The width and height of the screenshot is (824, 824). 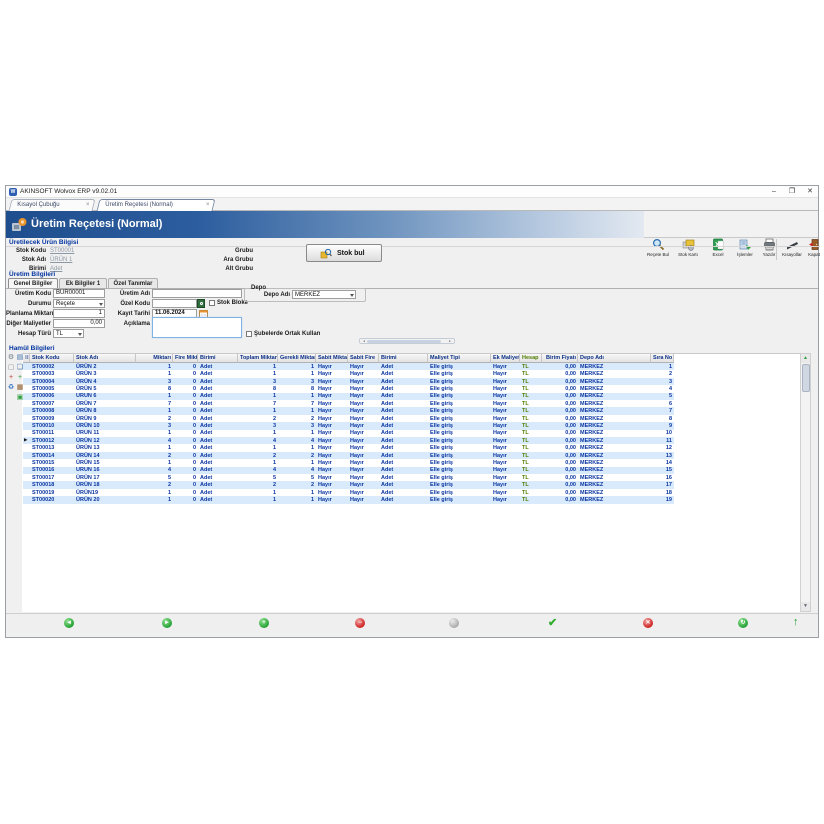 I want to click on trash-icon: ▦, so click(x=20, y=387).